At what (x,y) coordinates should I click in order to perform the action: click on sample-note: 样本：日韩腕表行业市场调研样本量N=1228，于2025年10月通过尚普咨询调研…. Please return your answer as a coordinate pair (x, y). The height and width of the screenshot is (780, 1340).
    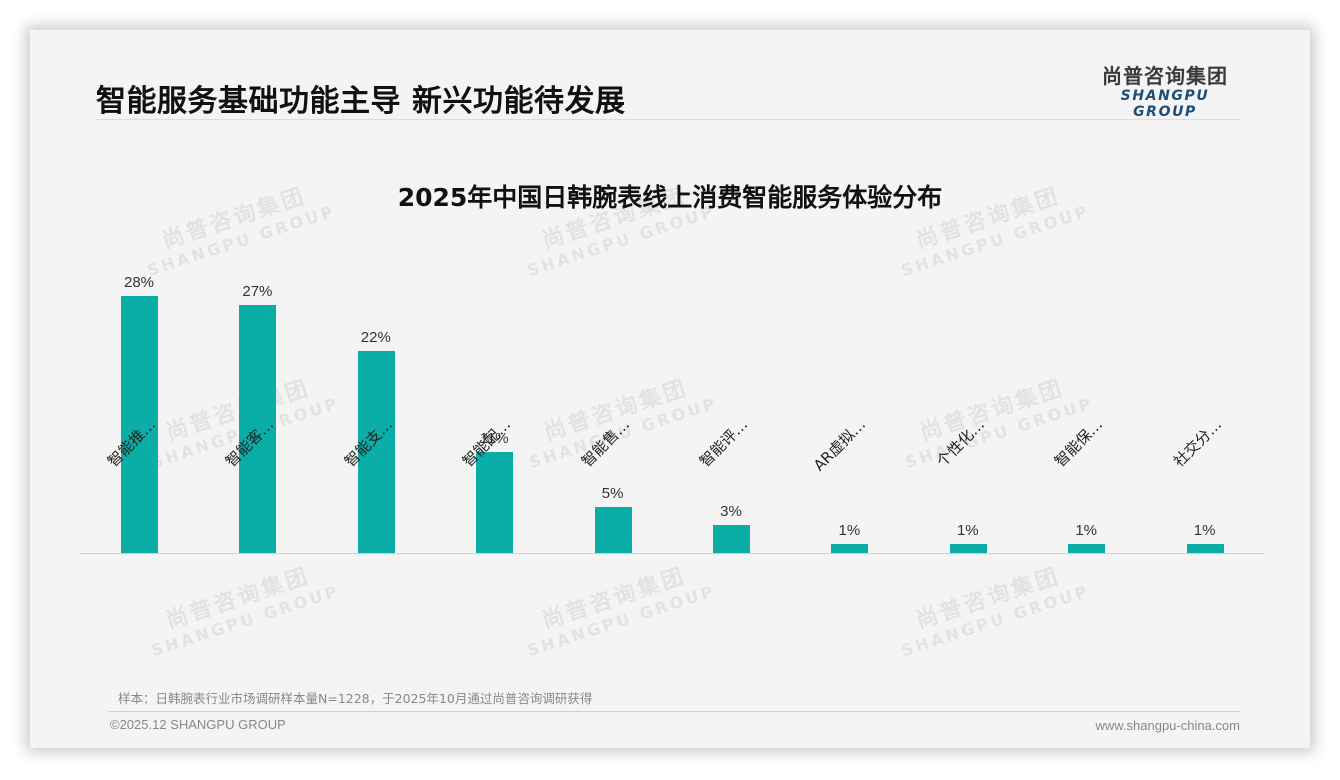
    Looking at the image, I should click on (355, 698).